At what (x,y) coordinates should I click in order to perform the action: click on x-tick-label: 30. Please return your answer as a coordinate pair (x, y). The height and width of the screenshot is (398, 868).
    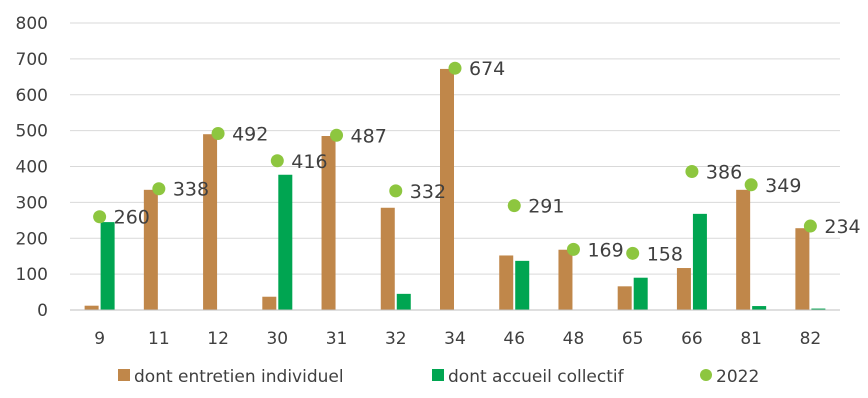
    Looking at the image, I should click on (277, 339).